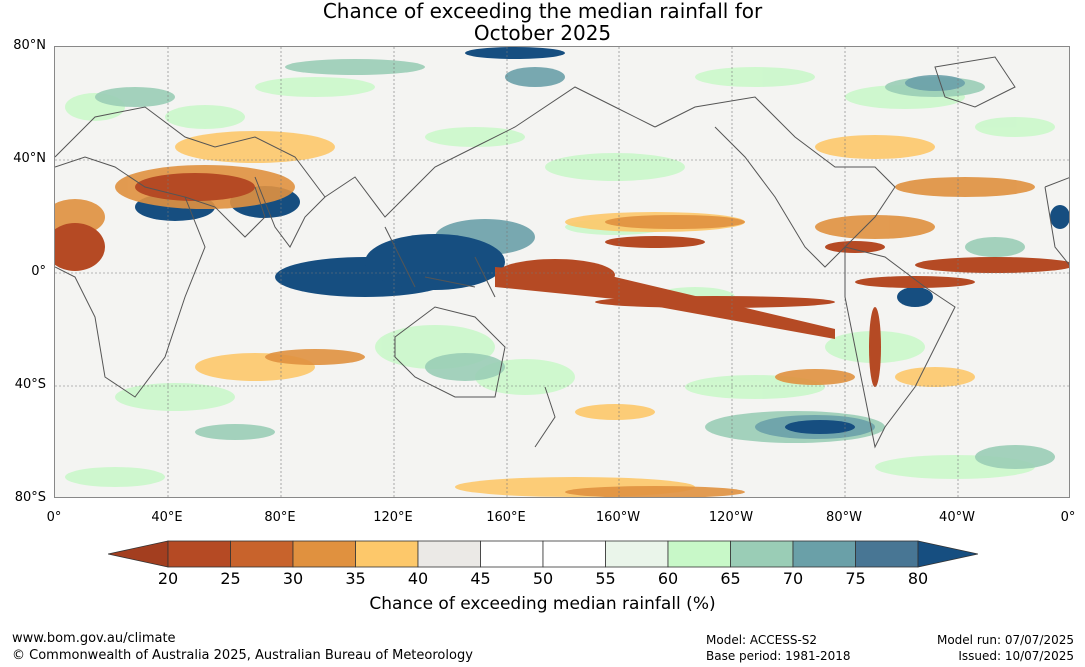  Describe the element at coordinates (957, 517) in the screenshot. I see `lon-label-40w: 40°W` at that location.